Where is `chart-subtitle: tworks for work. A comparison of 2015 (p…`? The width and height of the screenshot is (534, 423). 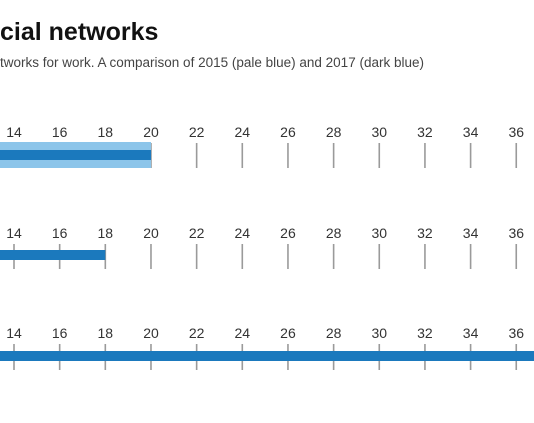 chart-subtitle: tworks for work. A comparison of 2015 (p… is located at coordinates (212, 62).